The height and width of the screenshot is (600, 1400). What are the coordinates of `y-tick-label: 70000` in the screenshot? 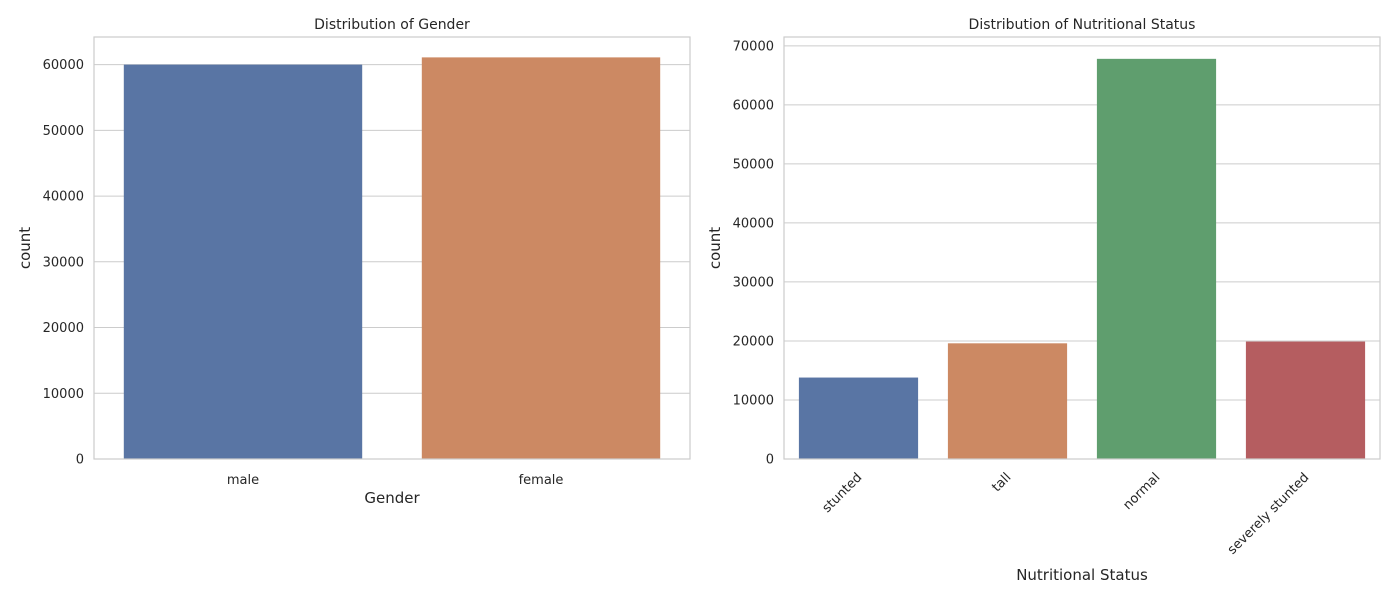 It's located at (753, 46).